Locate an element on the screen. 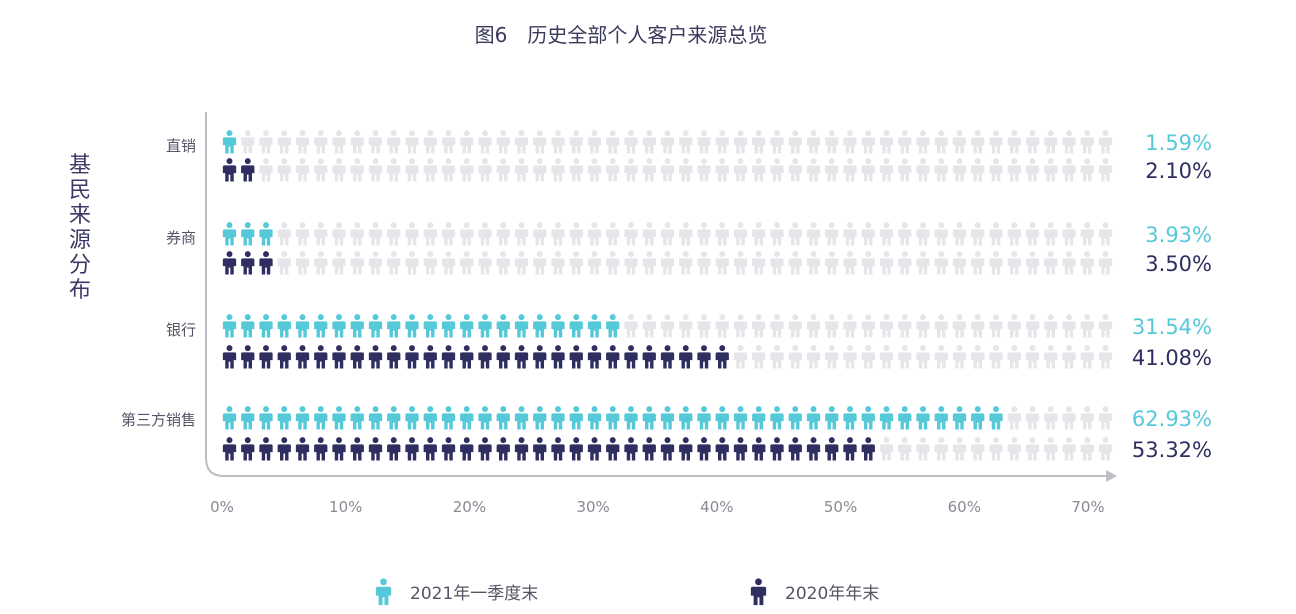 The width and height of the screenshot is (1296, 614). category-label: 第三方销售 is located at coordinates (158, 420).